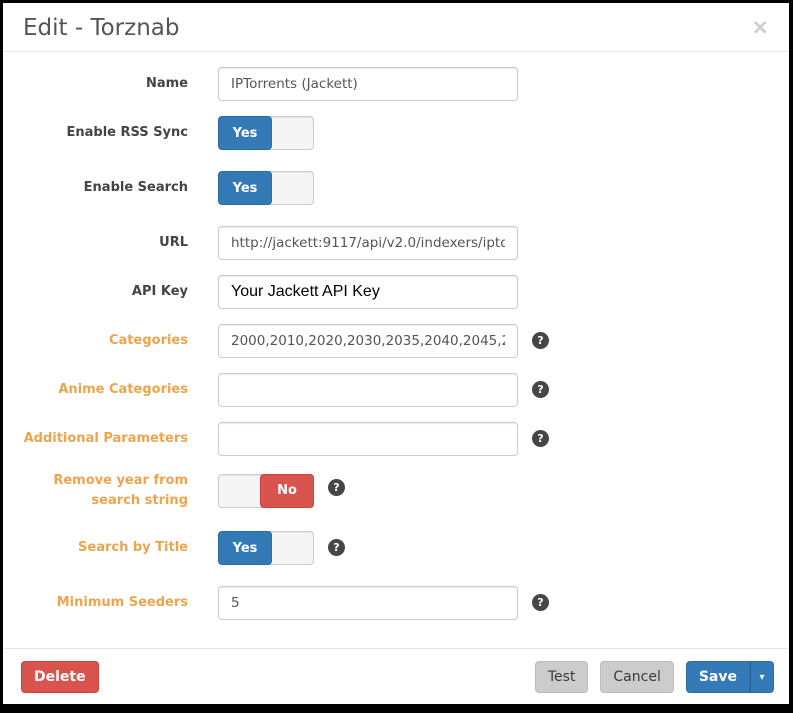 The width and height of the screenshot is (793, 713). I want to click on cancel-button: Cancel, so click(637, 677).